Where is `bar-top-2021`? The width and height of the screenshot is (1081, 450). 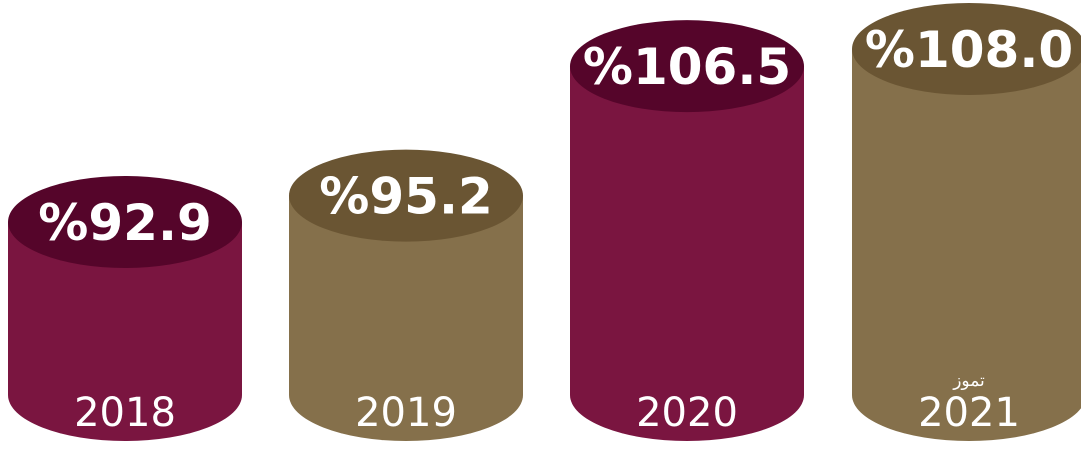 bar-top-2021 is located at coordinates (966, 49).